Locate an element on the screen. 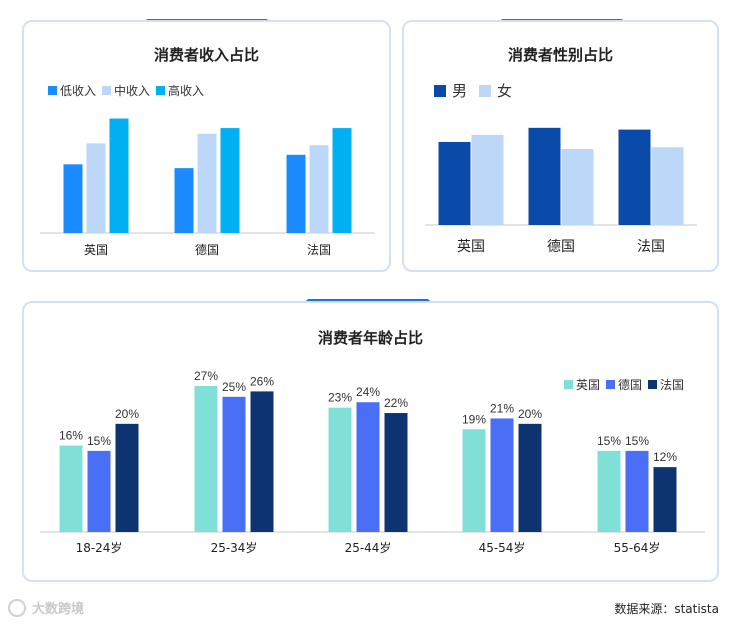  chart-title: 消费者收入占比 is located at coordinates (206, 55).